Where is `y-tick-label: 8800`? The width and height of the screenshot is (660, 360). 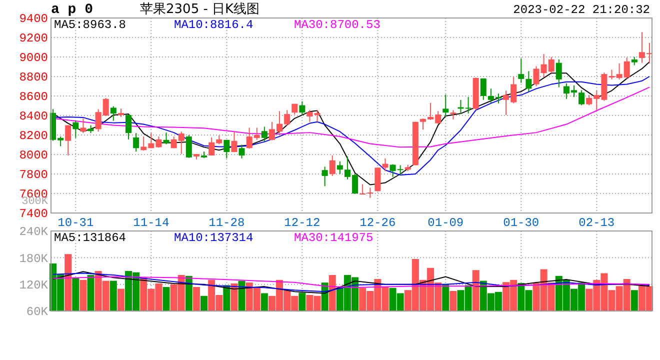 y-tick-label: 8800 is located at coordinates (33, 77).